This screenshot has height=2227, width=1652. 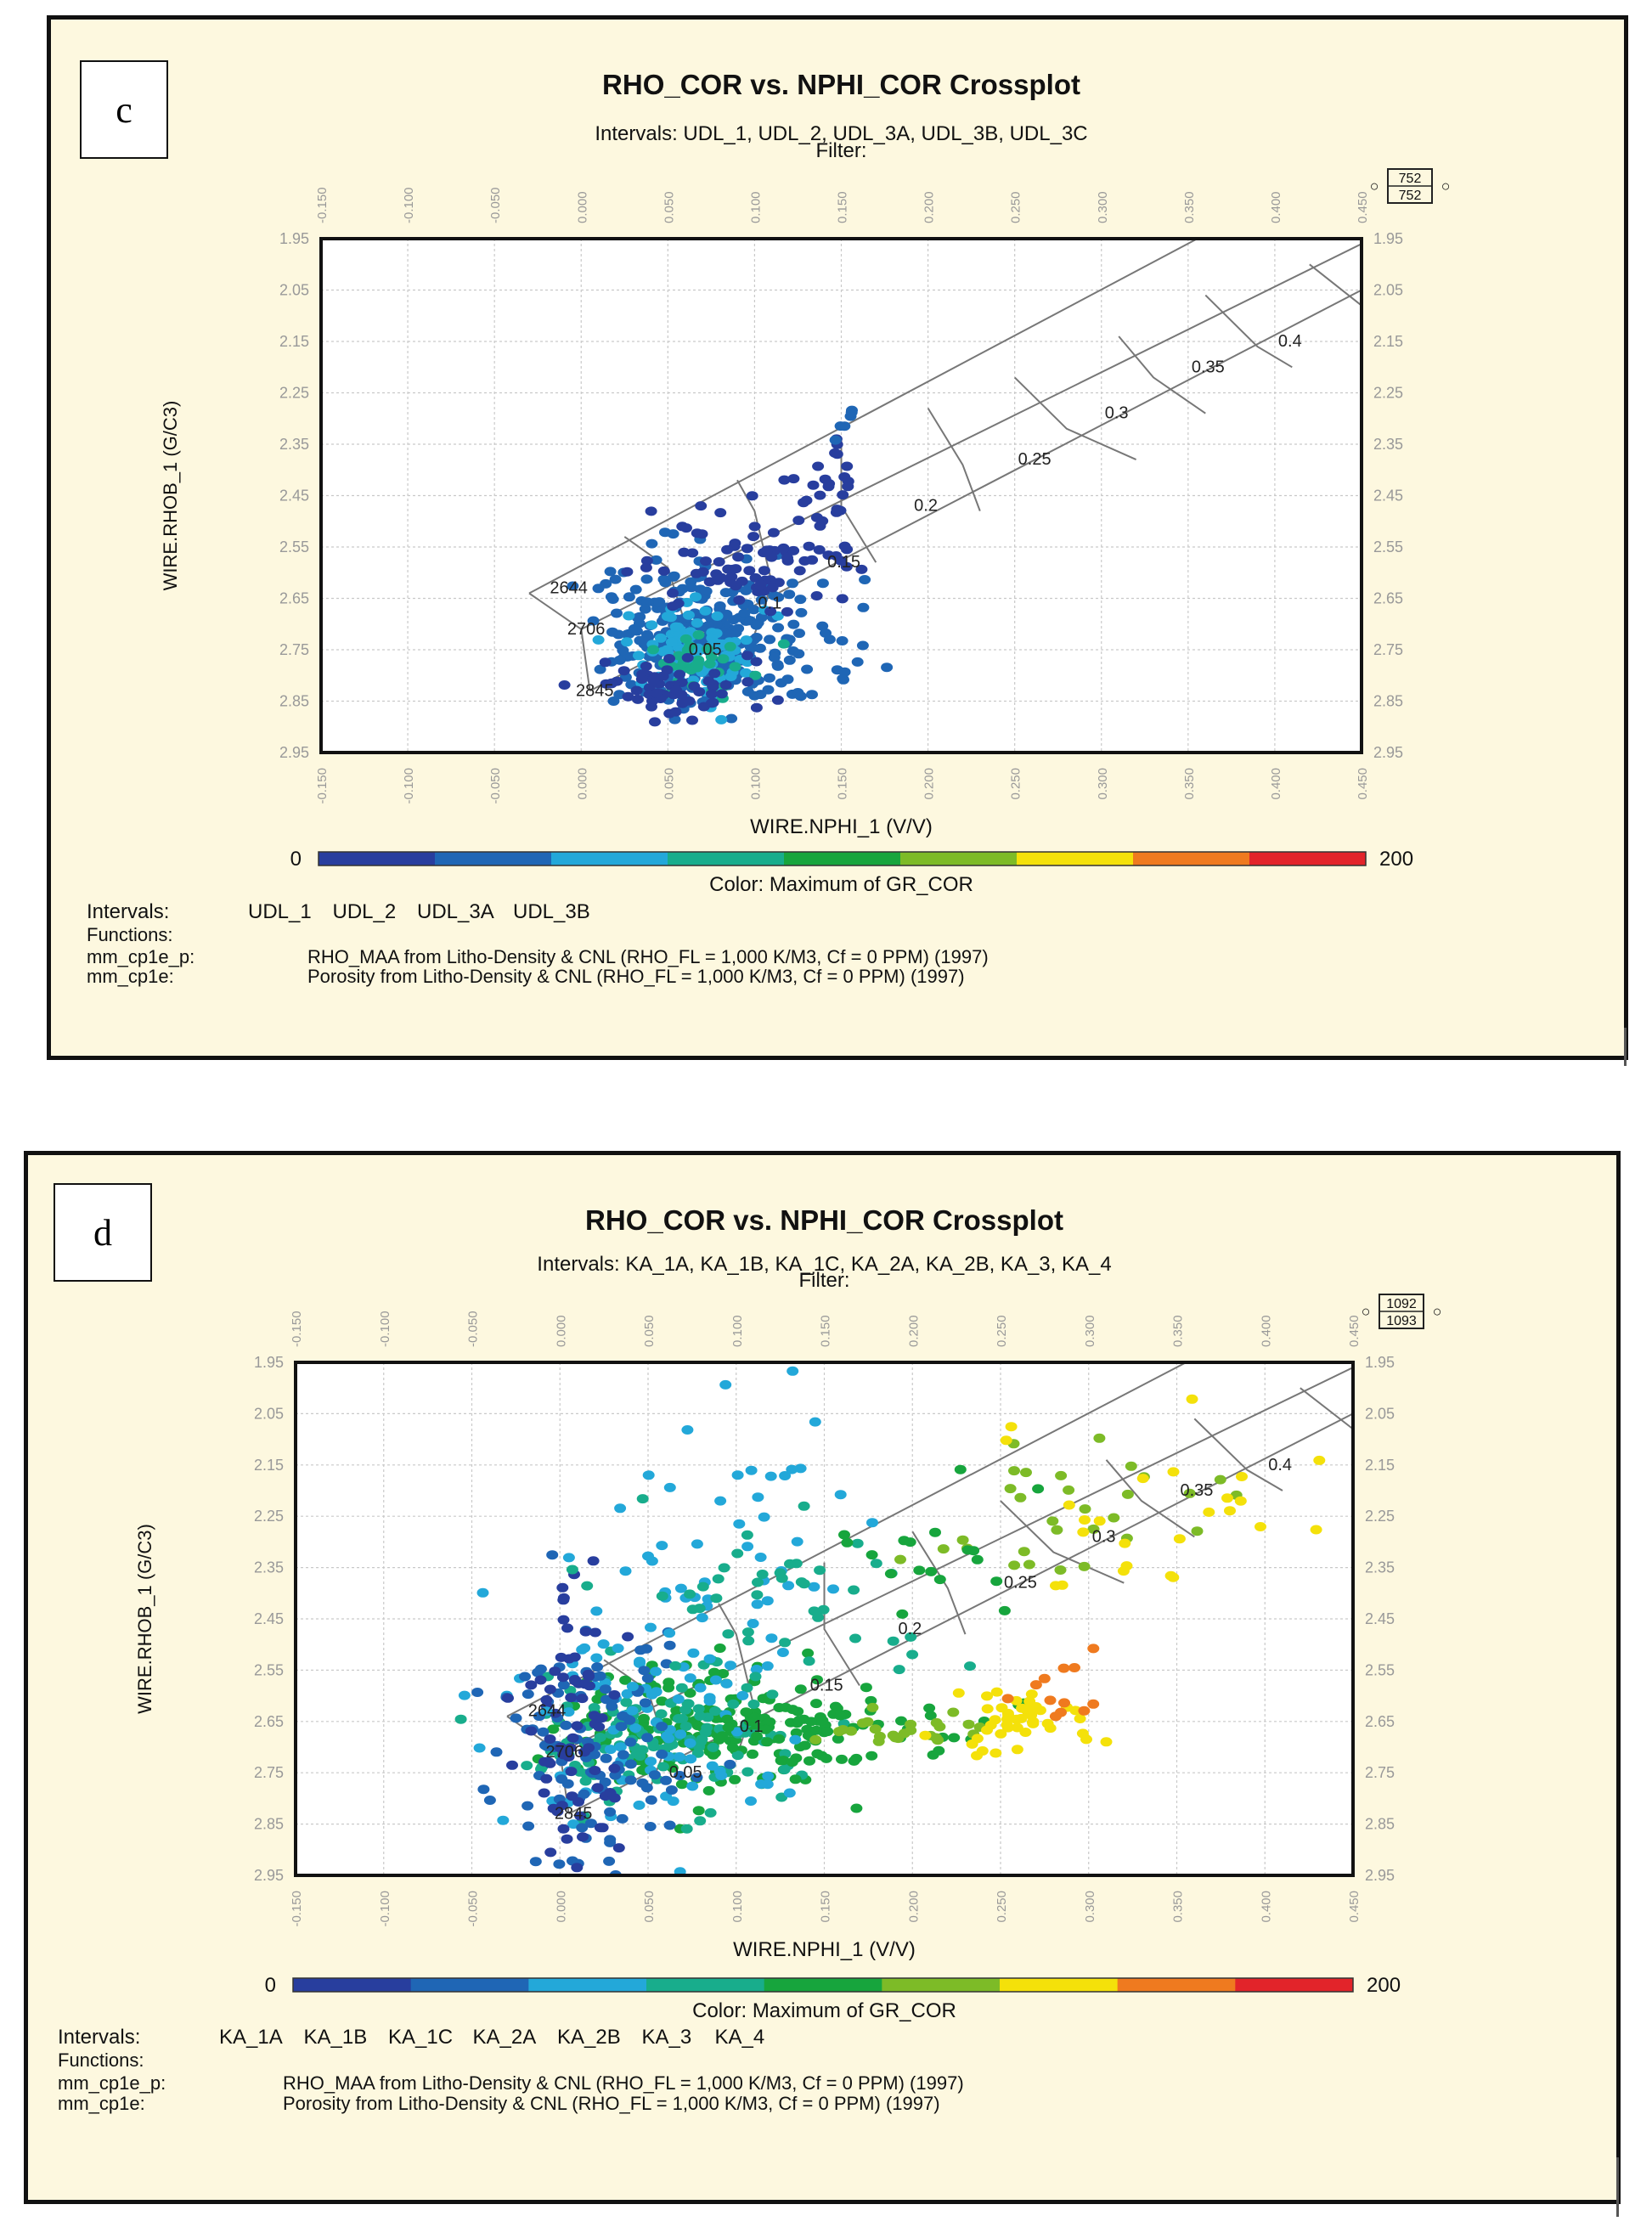 I want to click on y-tick-label-right: 2.25, so click(x=1380, y=1516).